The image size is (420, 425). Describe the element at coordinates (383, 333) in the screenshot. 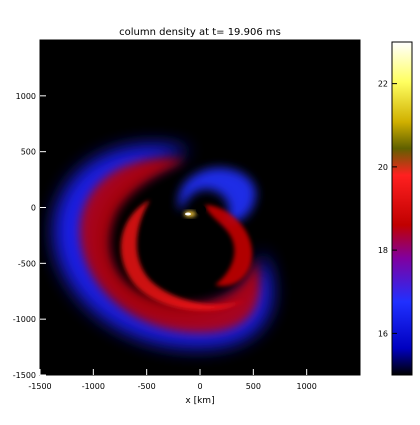

I see `colorbar-tick-label: 16` at that location.